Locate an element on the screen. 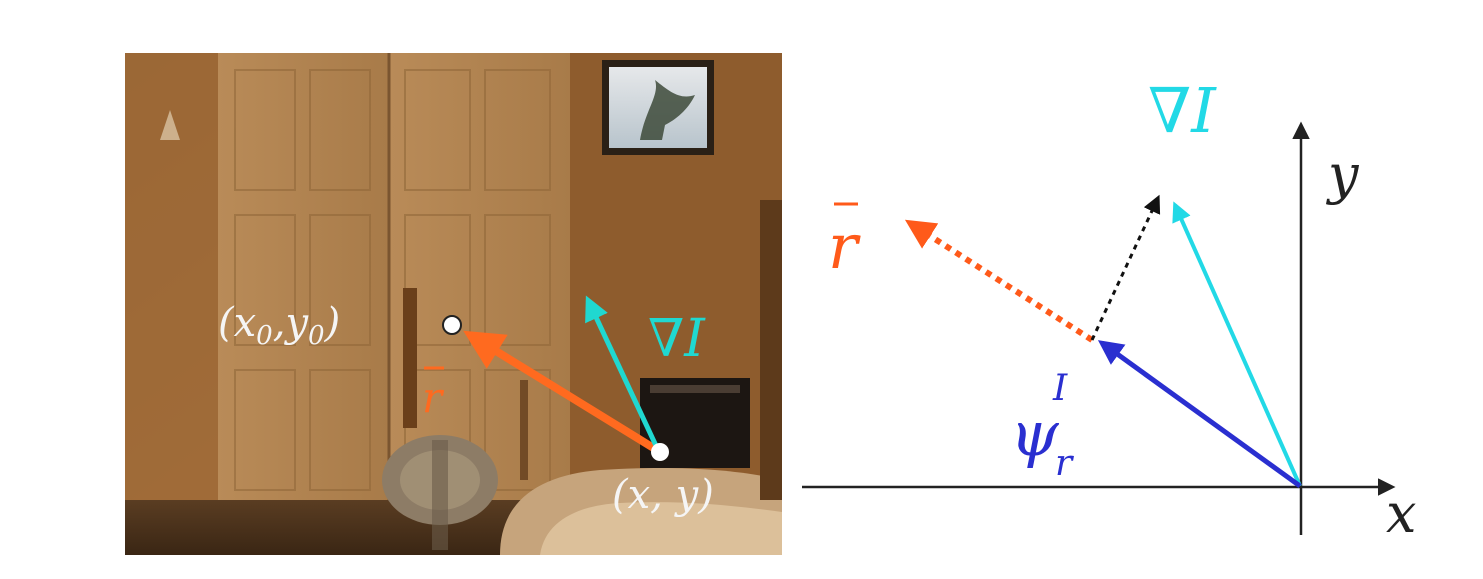  axis-label-y: y is located at coordinates (1343, 174).